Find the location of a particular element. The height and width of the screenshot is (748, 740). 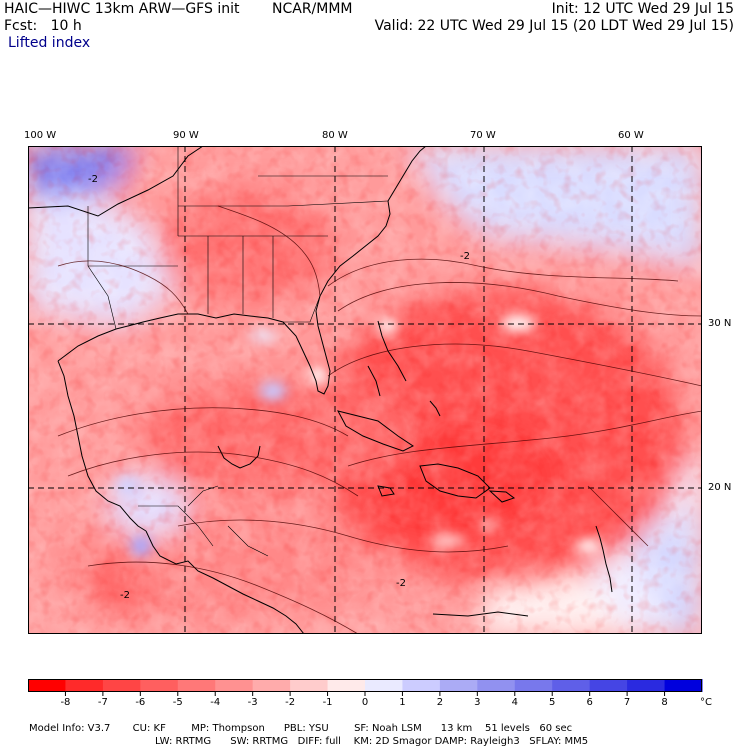

colorbar-frame is located at coordinates (365, 685).